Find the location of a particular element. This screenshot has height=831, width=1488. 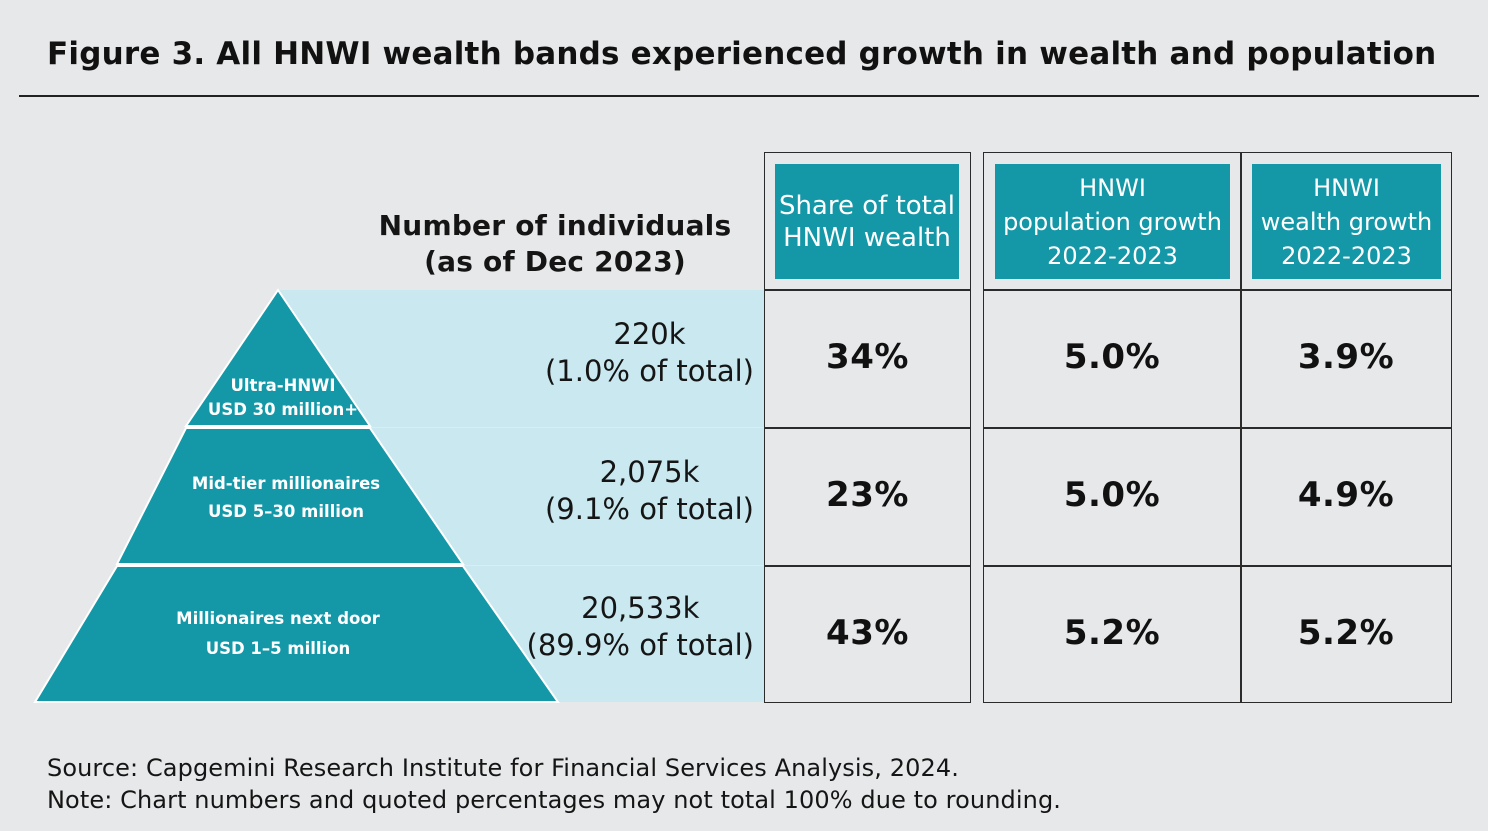

tier-ultra-range: USD 30 million+ is located at coordinates (283, 409).